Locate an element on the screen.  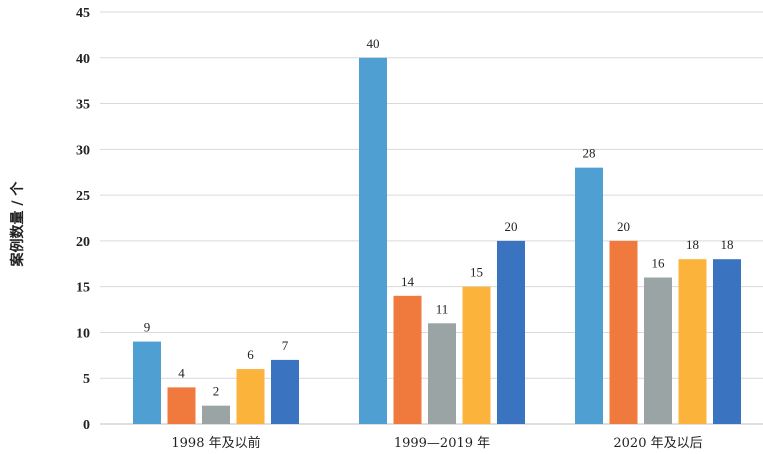
data-label: 40 is located at coordinates (373, 43).